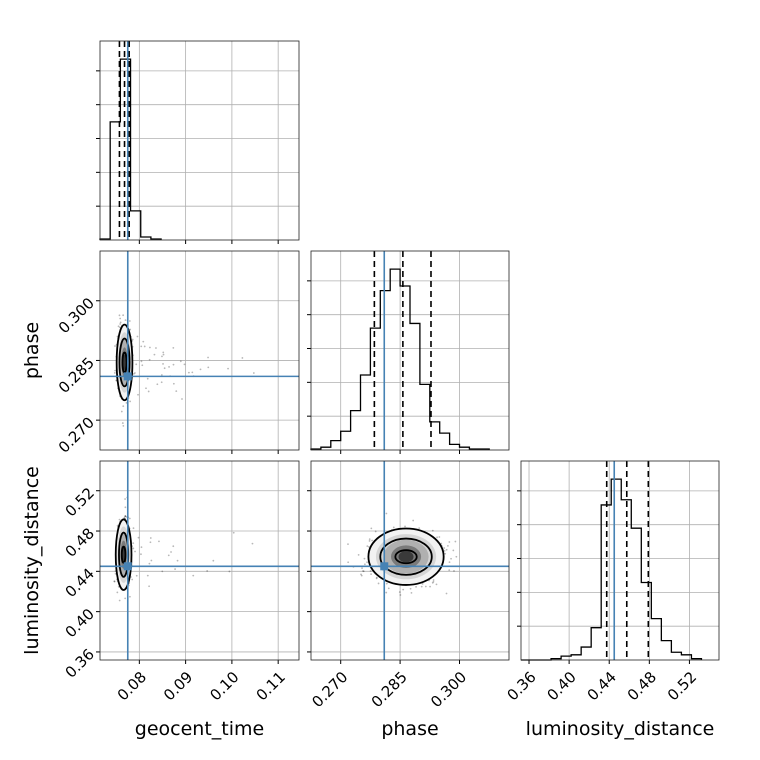 Image resolution: width=760 pixels, height=760 pixels. I want to click on pair-panel-geocent_time-luminosity_distance: 0.08 0.09 0.10 0.110.360.400.440.480.52, so click(181, 582).